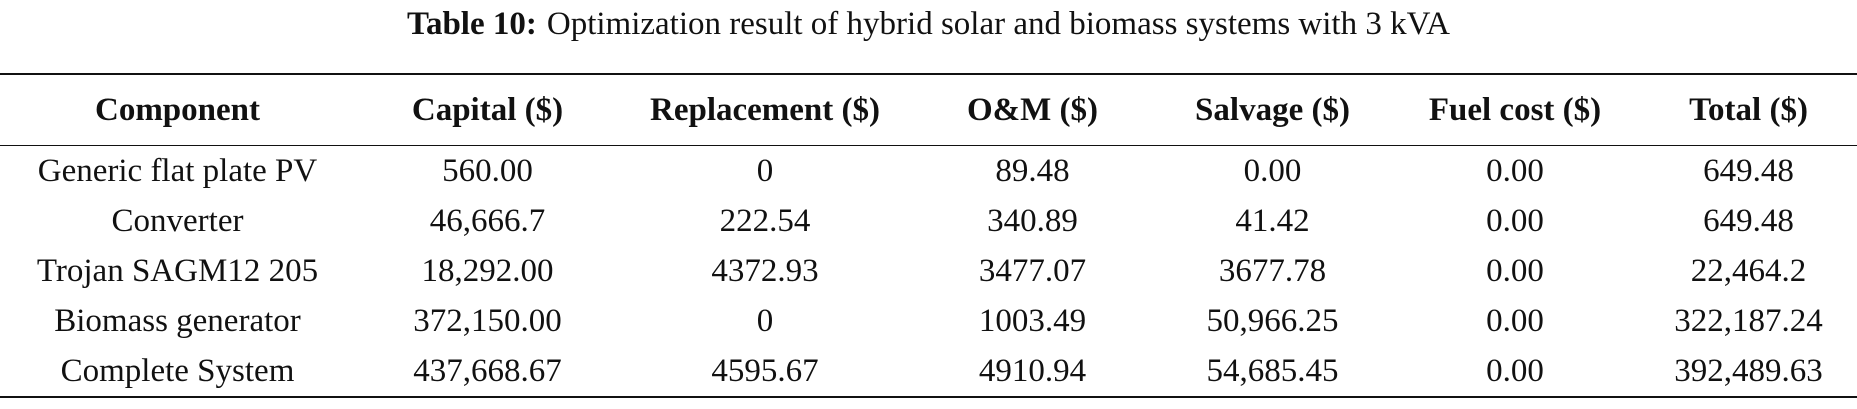  I want to click on column-header: Total ($), so click(1748, 109).